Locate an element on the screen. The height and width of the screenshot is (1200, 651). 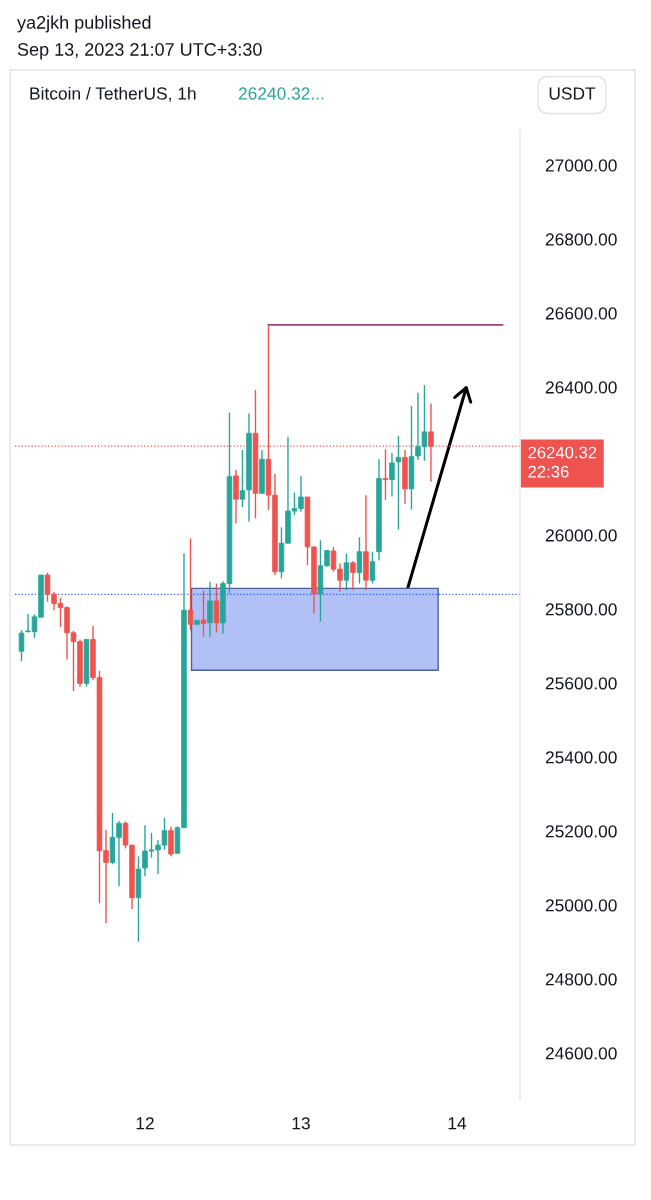
text: Sep 13, 2023 21:07 UTC+3:30 is located at coordinates (139, 51).